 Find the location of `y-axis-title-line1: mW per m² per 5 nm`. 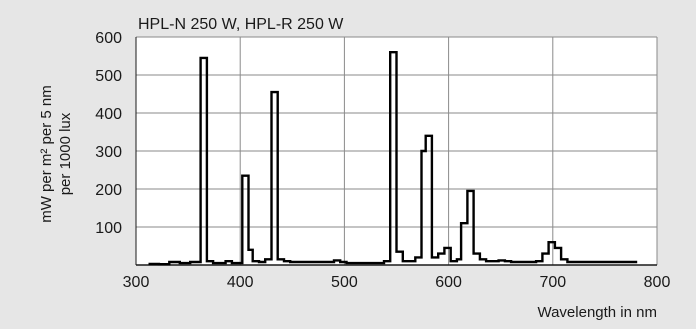

y-axis-title-line1: mW per m² per 5 nm is located at coordinates (46, 154).